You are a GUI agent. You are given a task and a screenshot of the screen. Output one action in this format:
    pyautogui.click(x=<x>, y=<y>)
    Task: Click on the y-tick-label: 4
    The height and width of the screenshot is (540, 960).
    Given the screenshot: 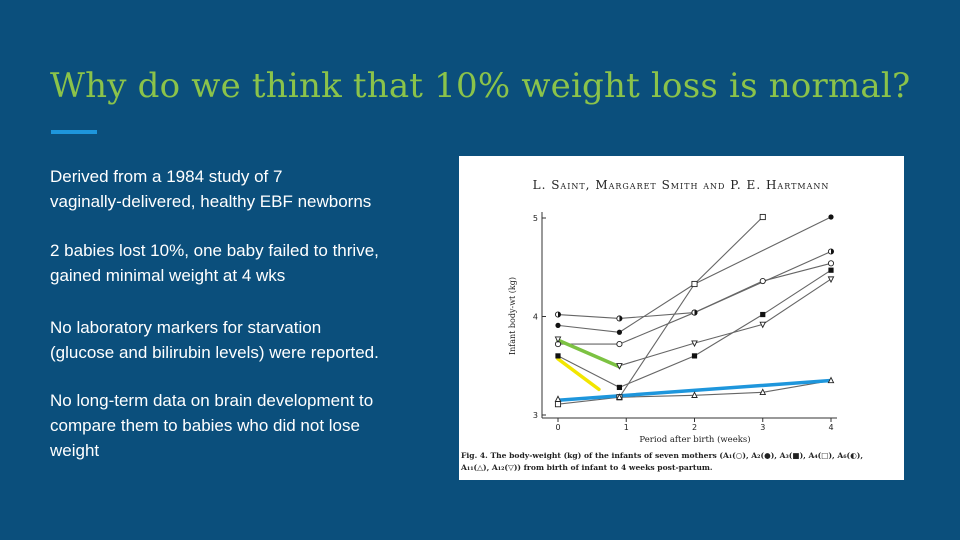 What is the action you would take?
    pyautogui.click(x=535, y=317)
    